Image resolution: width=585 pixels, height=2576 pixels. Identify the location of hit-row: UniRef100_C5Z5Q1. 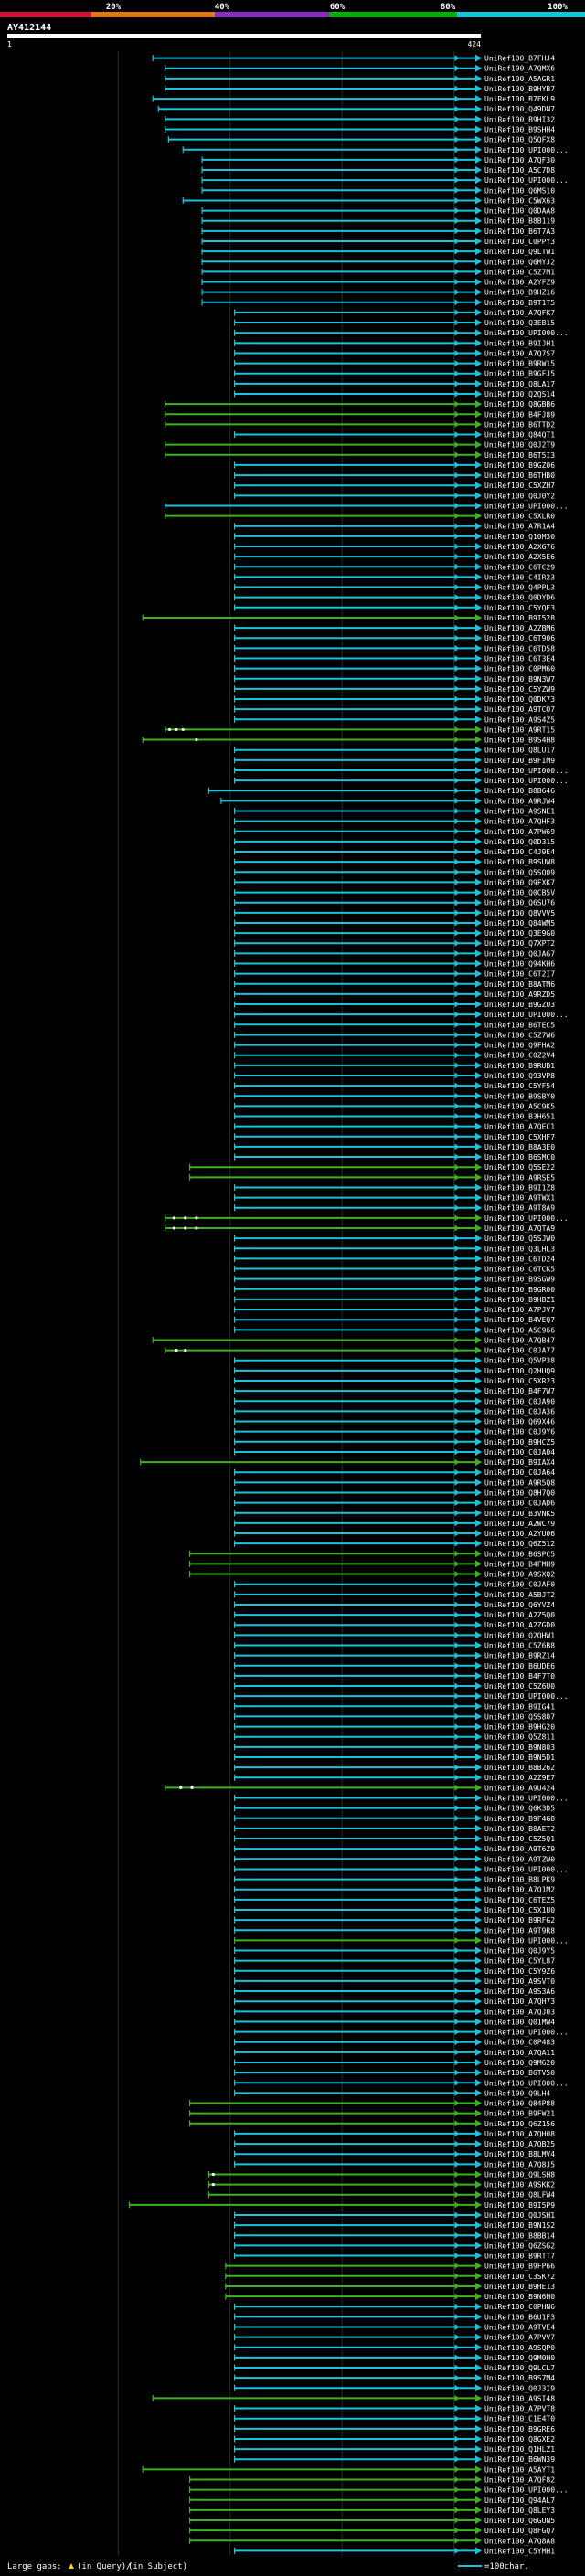
(395, 1839).